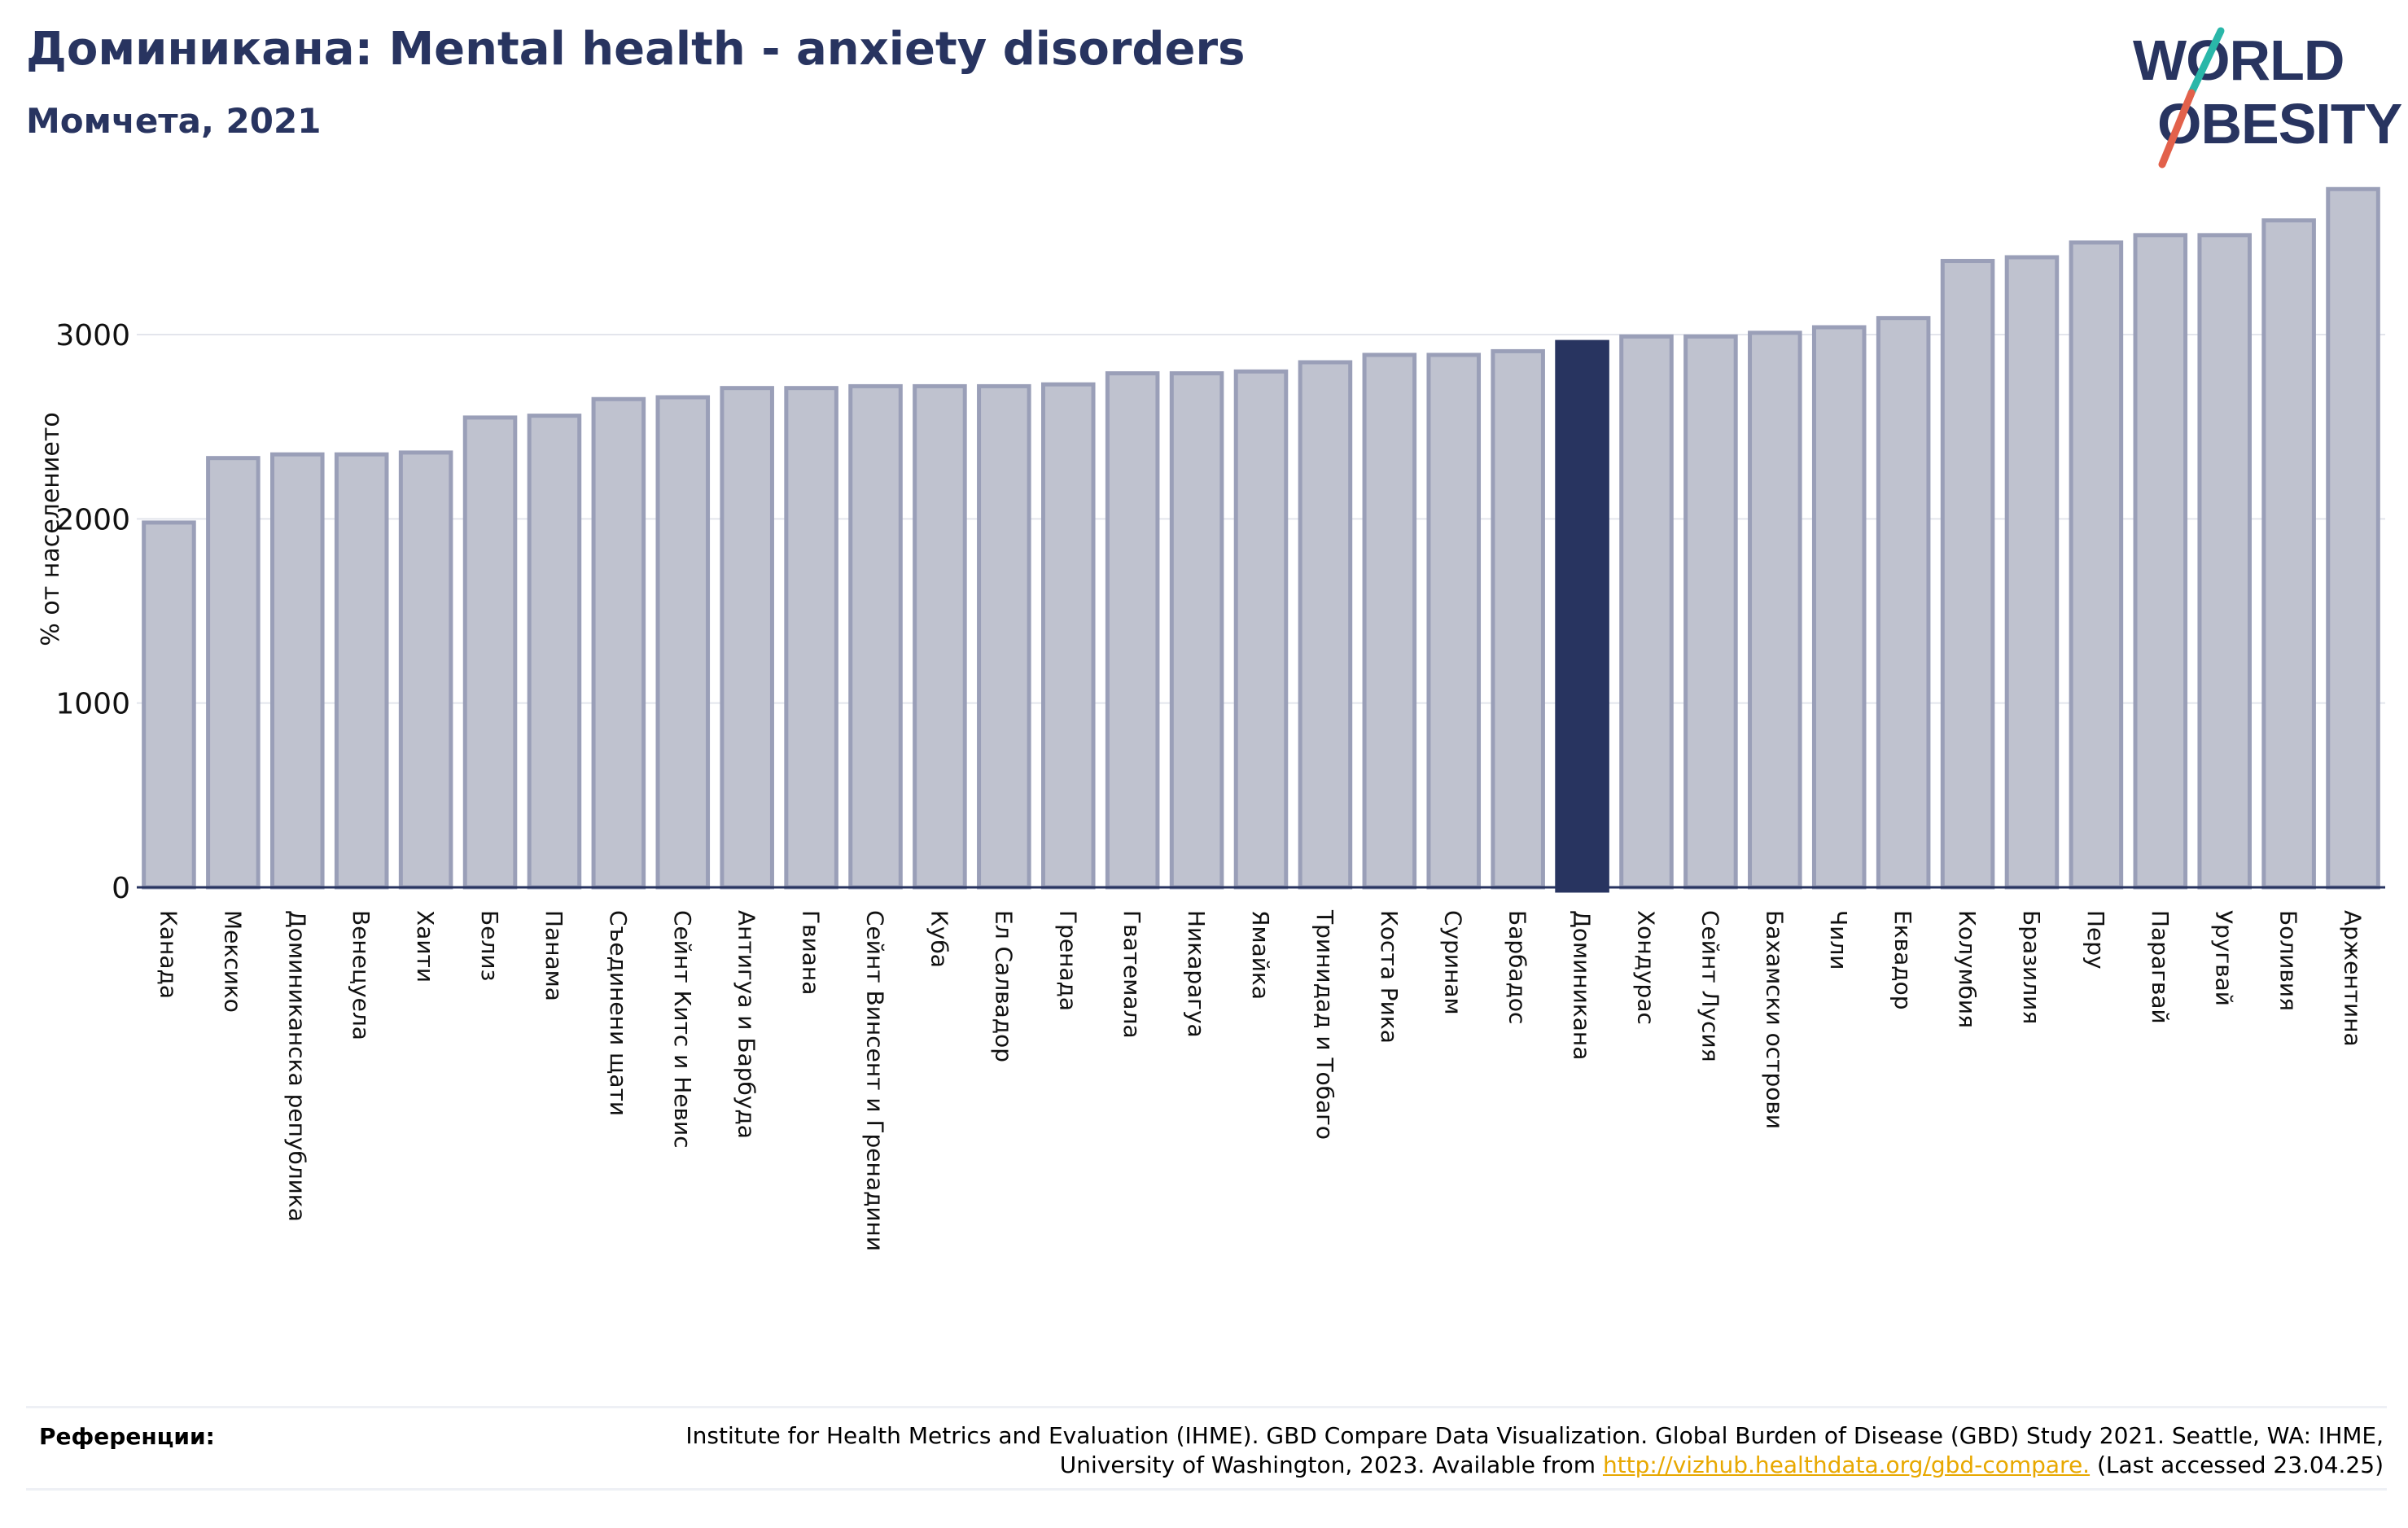  Describe the element at coordinates (2279, 124) in the screenshot. I see `svg-text: OBESITY` at that location.